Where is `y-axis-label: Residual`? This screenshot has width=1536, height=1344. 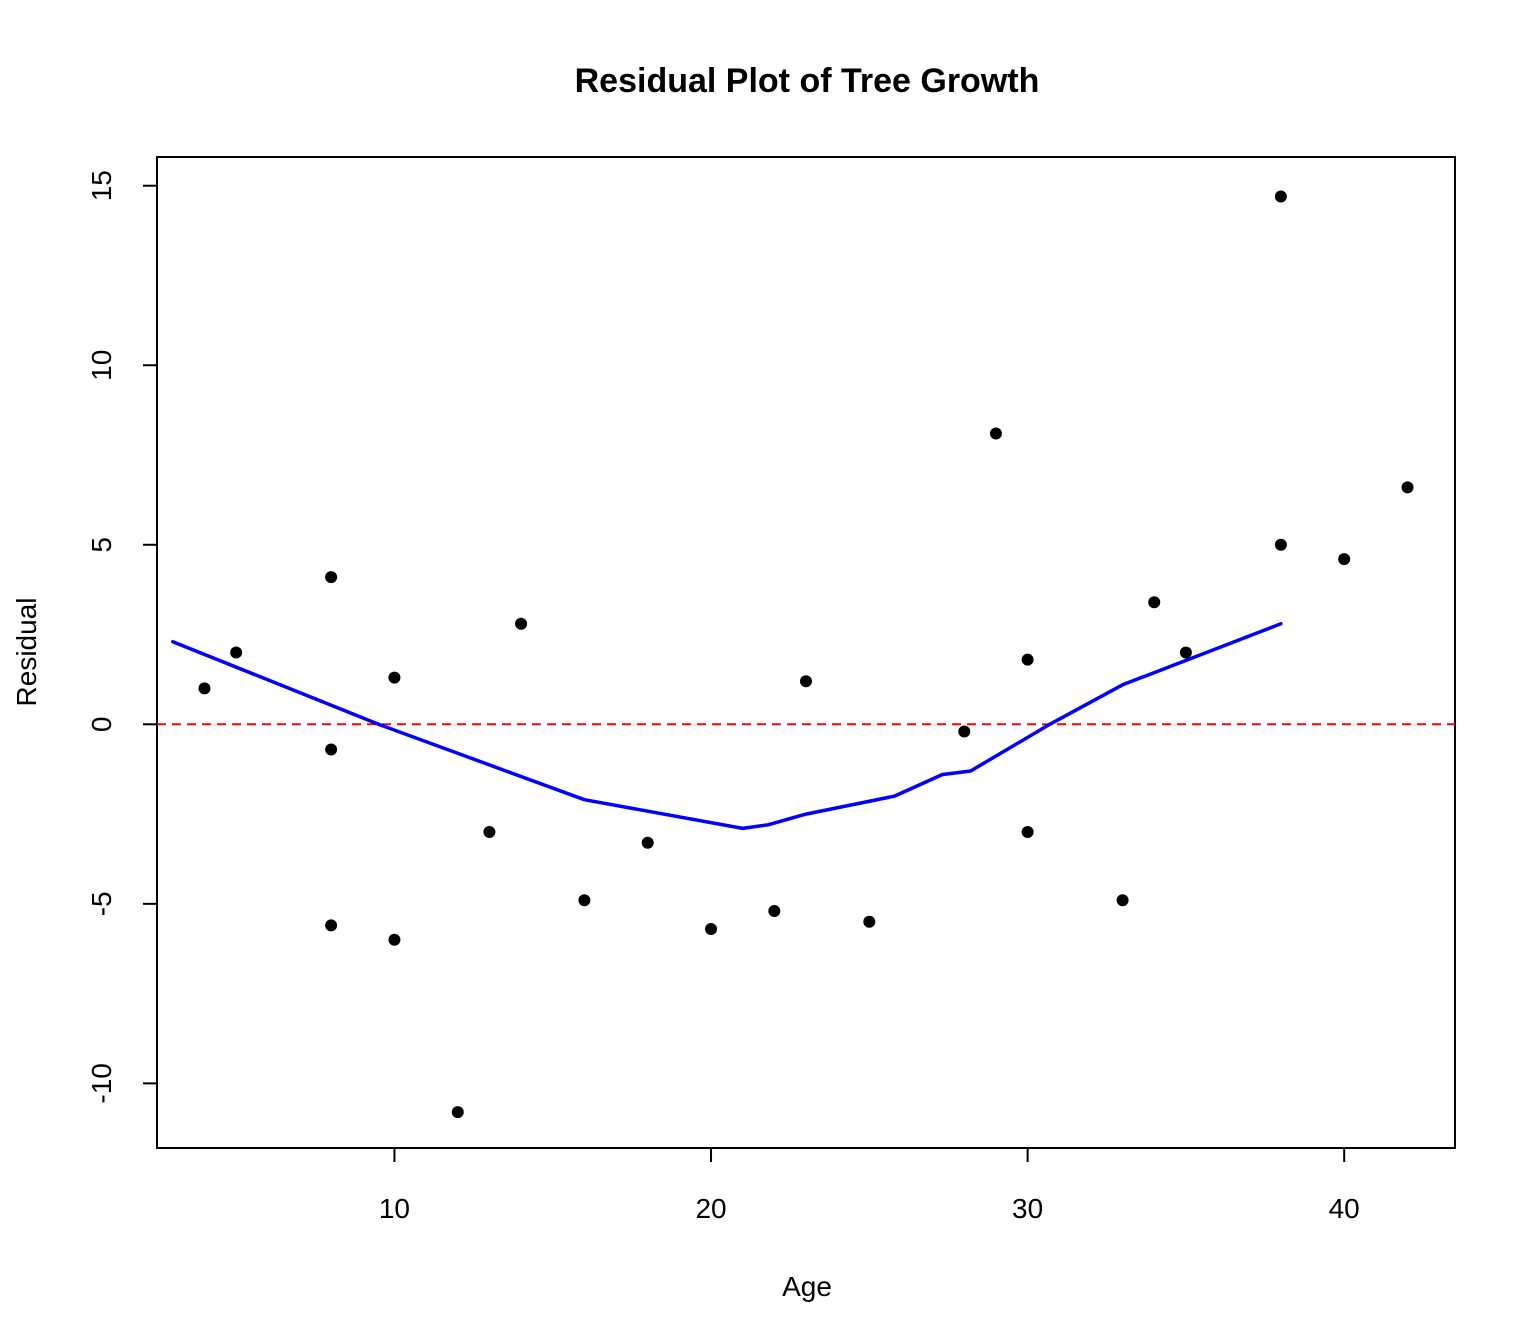
y-axis-label: Residual is located at coordinates (26, 652).